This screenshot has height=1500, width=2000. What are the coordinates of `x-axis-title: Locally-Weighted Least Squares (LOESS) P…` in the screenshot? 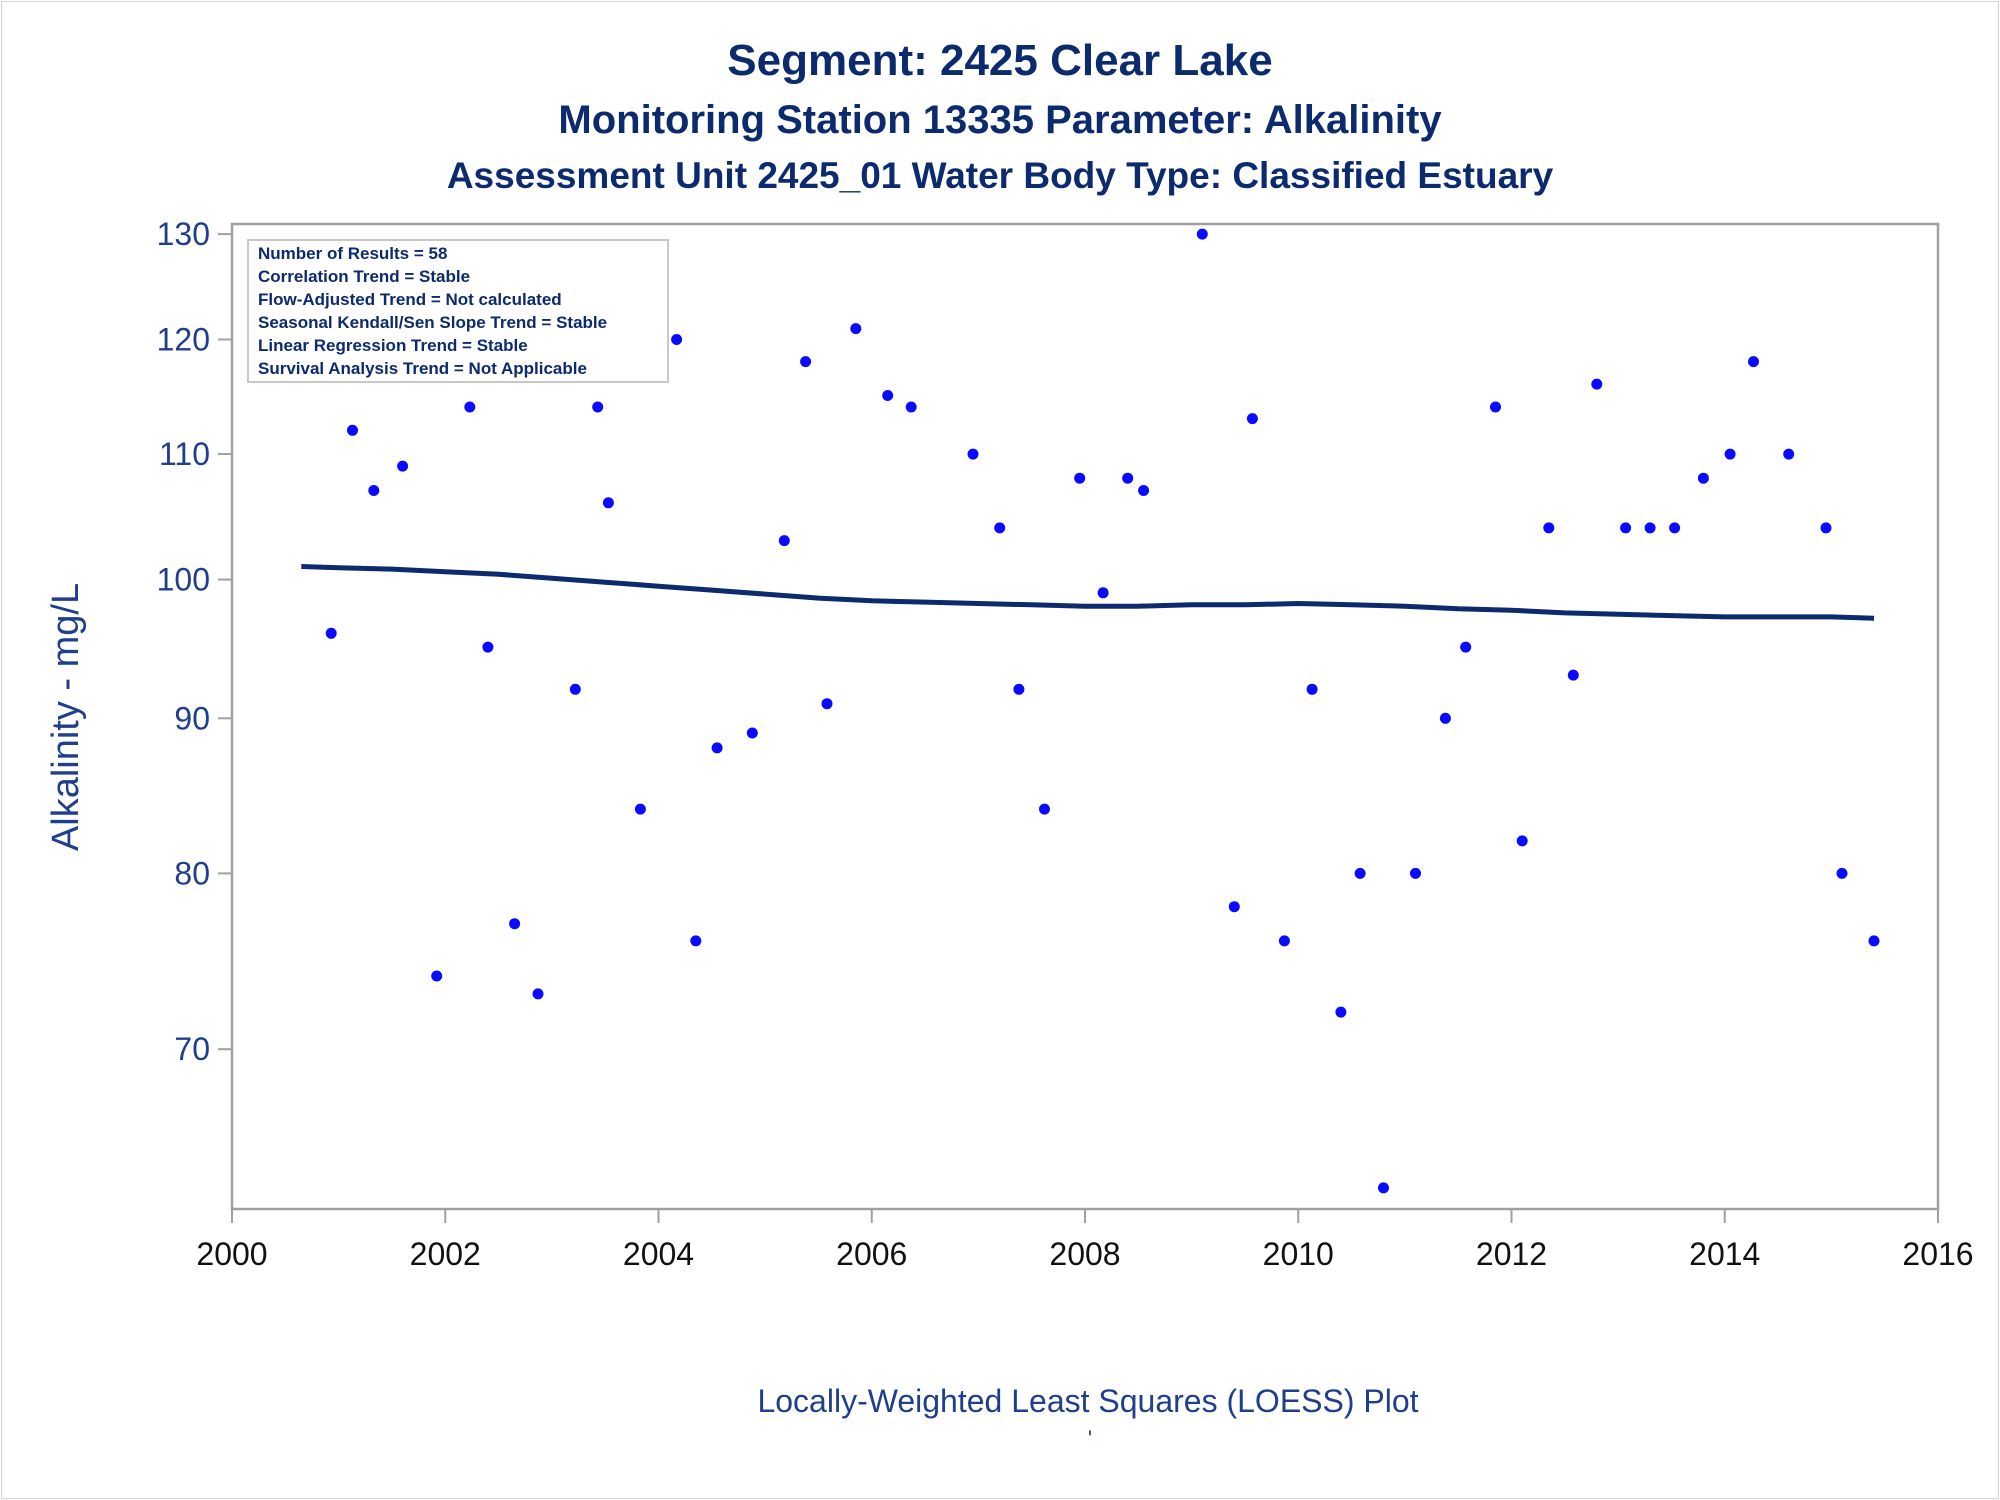 It's located at (1087, 1401).